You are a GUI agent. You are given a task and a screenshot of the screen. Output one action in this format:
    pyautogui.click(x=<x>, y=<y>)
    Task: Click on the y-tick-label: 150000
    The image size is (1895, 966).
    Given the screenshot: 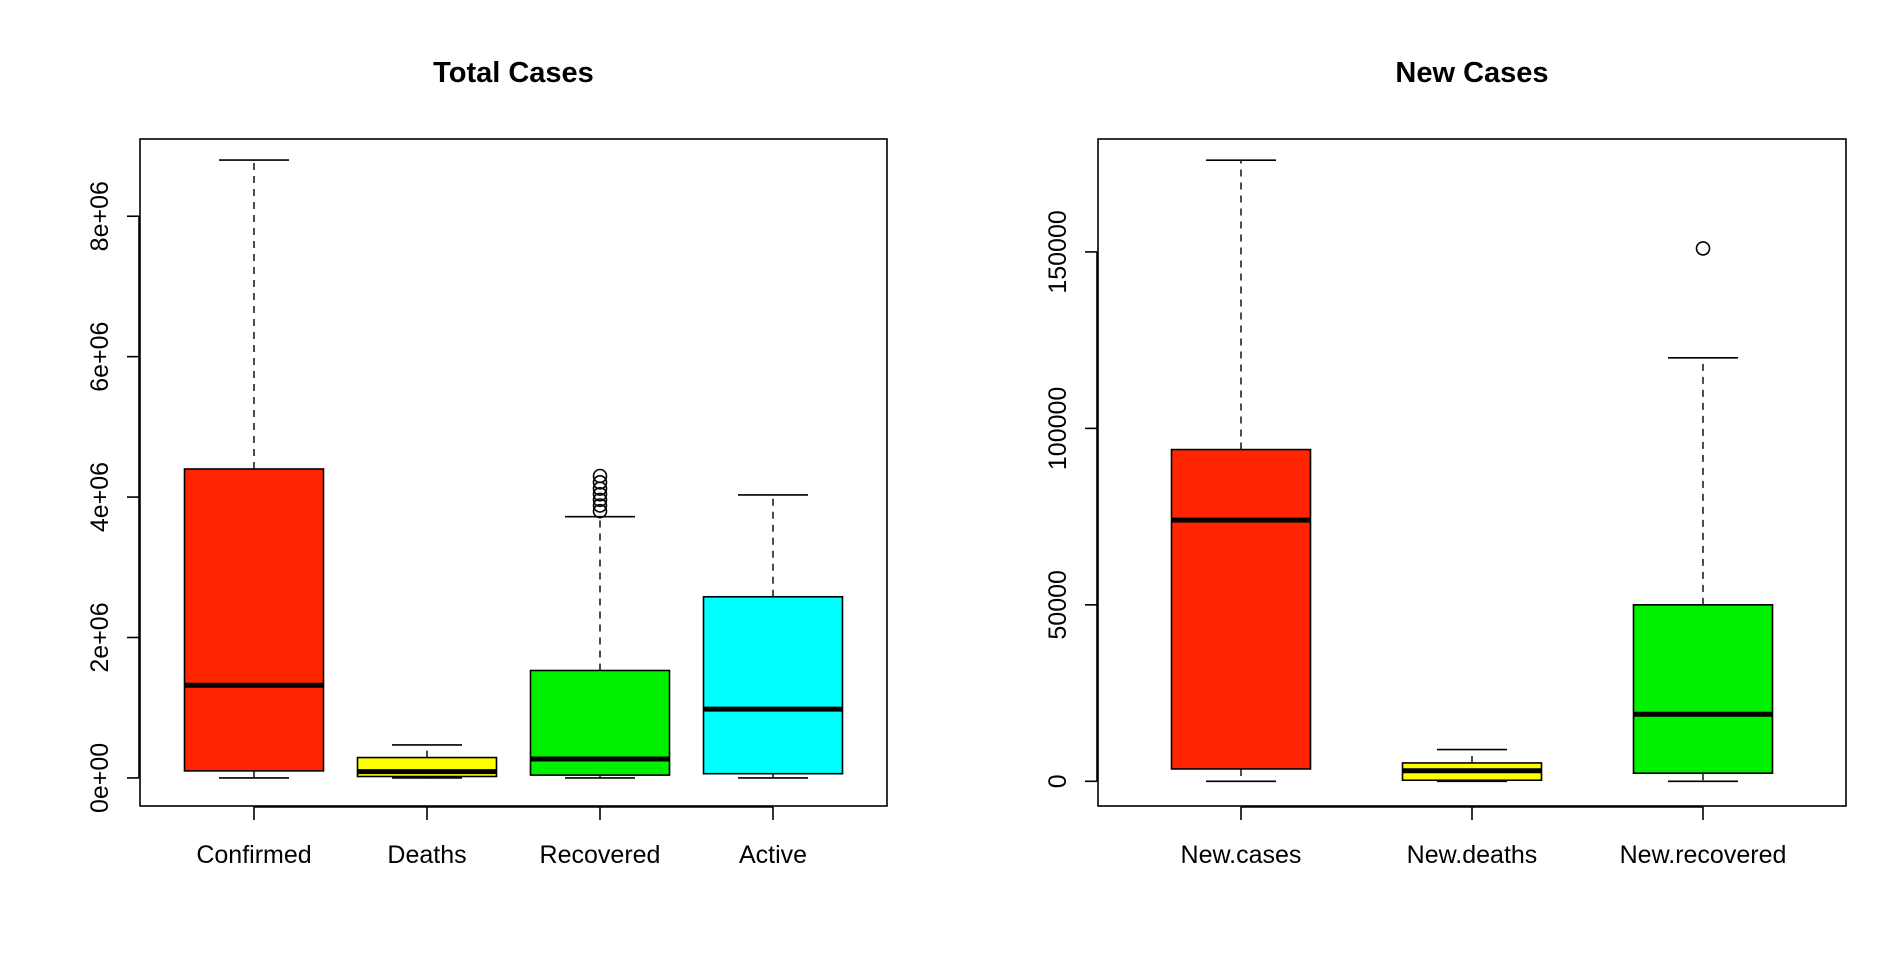 What is the action you would take?
    pyautogui.click(x=1058, y=251)
    